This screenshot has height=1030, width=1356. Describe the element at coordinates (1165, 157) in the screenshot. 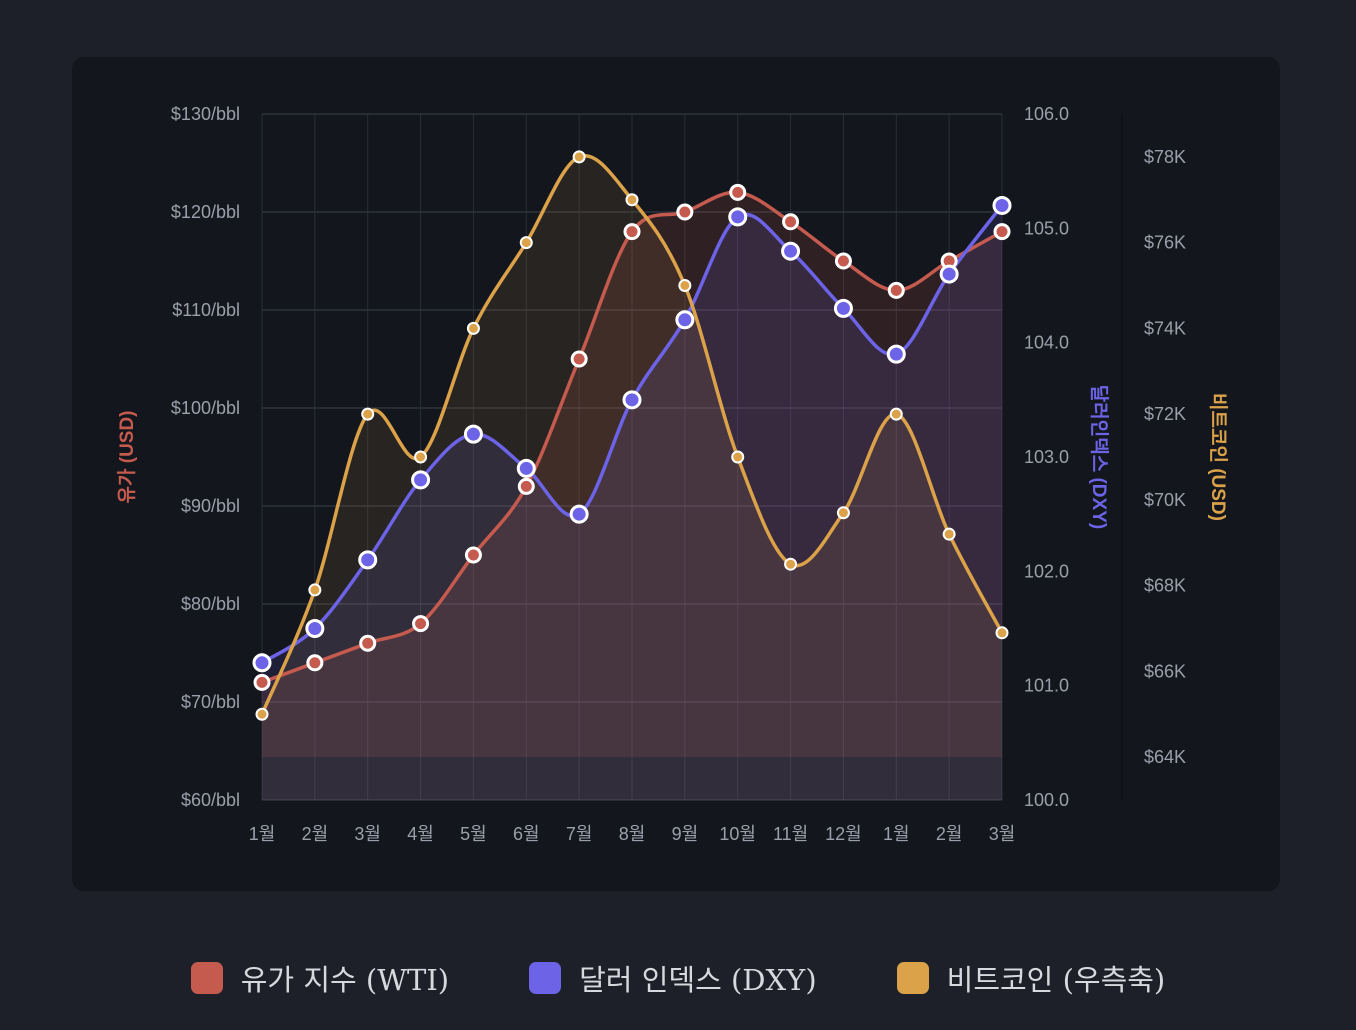

I see `btc-tick-label: $78K` at that location.